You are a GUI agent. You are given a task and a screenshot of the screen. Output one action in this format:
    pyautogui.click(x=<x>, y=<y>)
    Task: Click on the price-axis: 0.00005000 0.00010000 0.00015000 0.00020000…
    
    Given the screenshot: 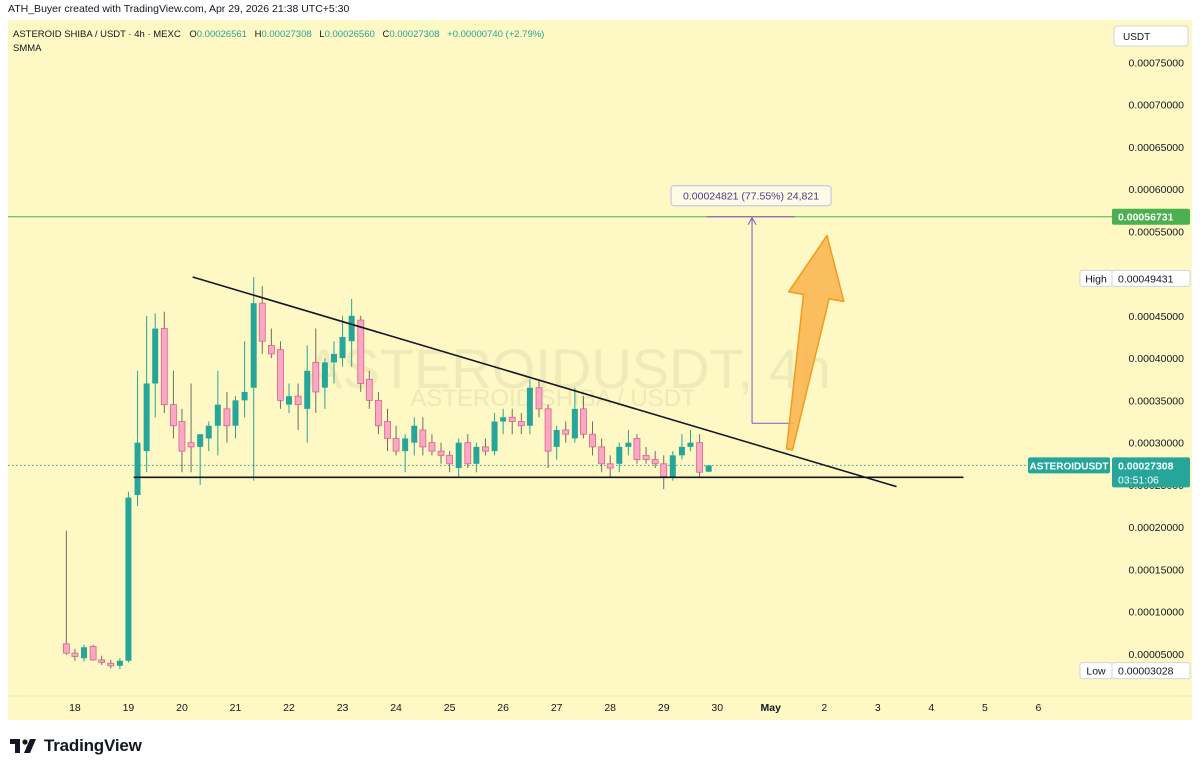 What is the action you would take?
    pyautogui.click(x=1157, y=359)
    